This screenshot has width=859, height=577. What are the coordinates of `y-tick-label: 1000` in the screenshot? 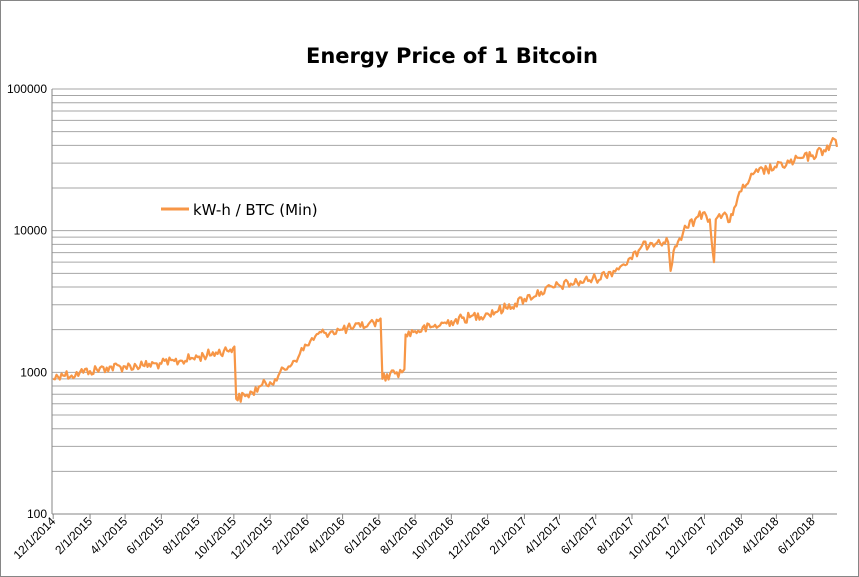 It's located at (33, 372).